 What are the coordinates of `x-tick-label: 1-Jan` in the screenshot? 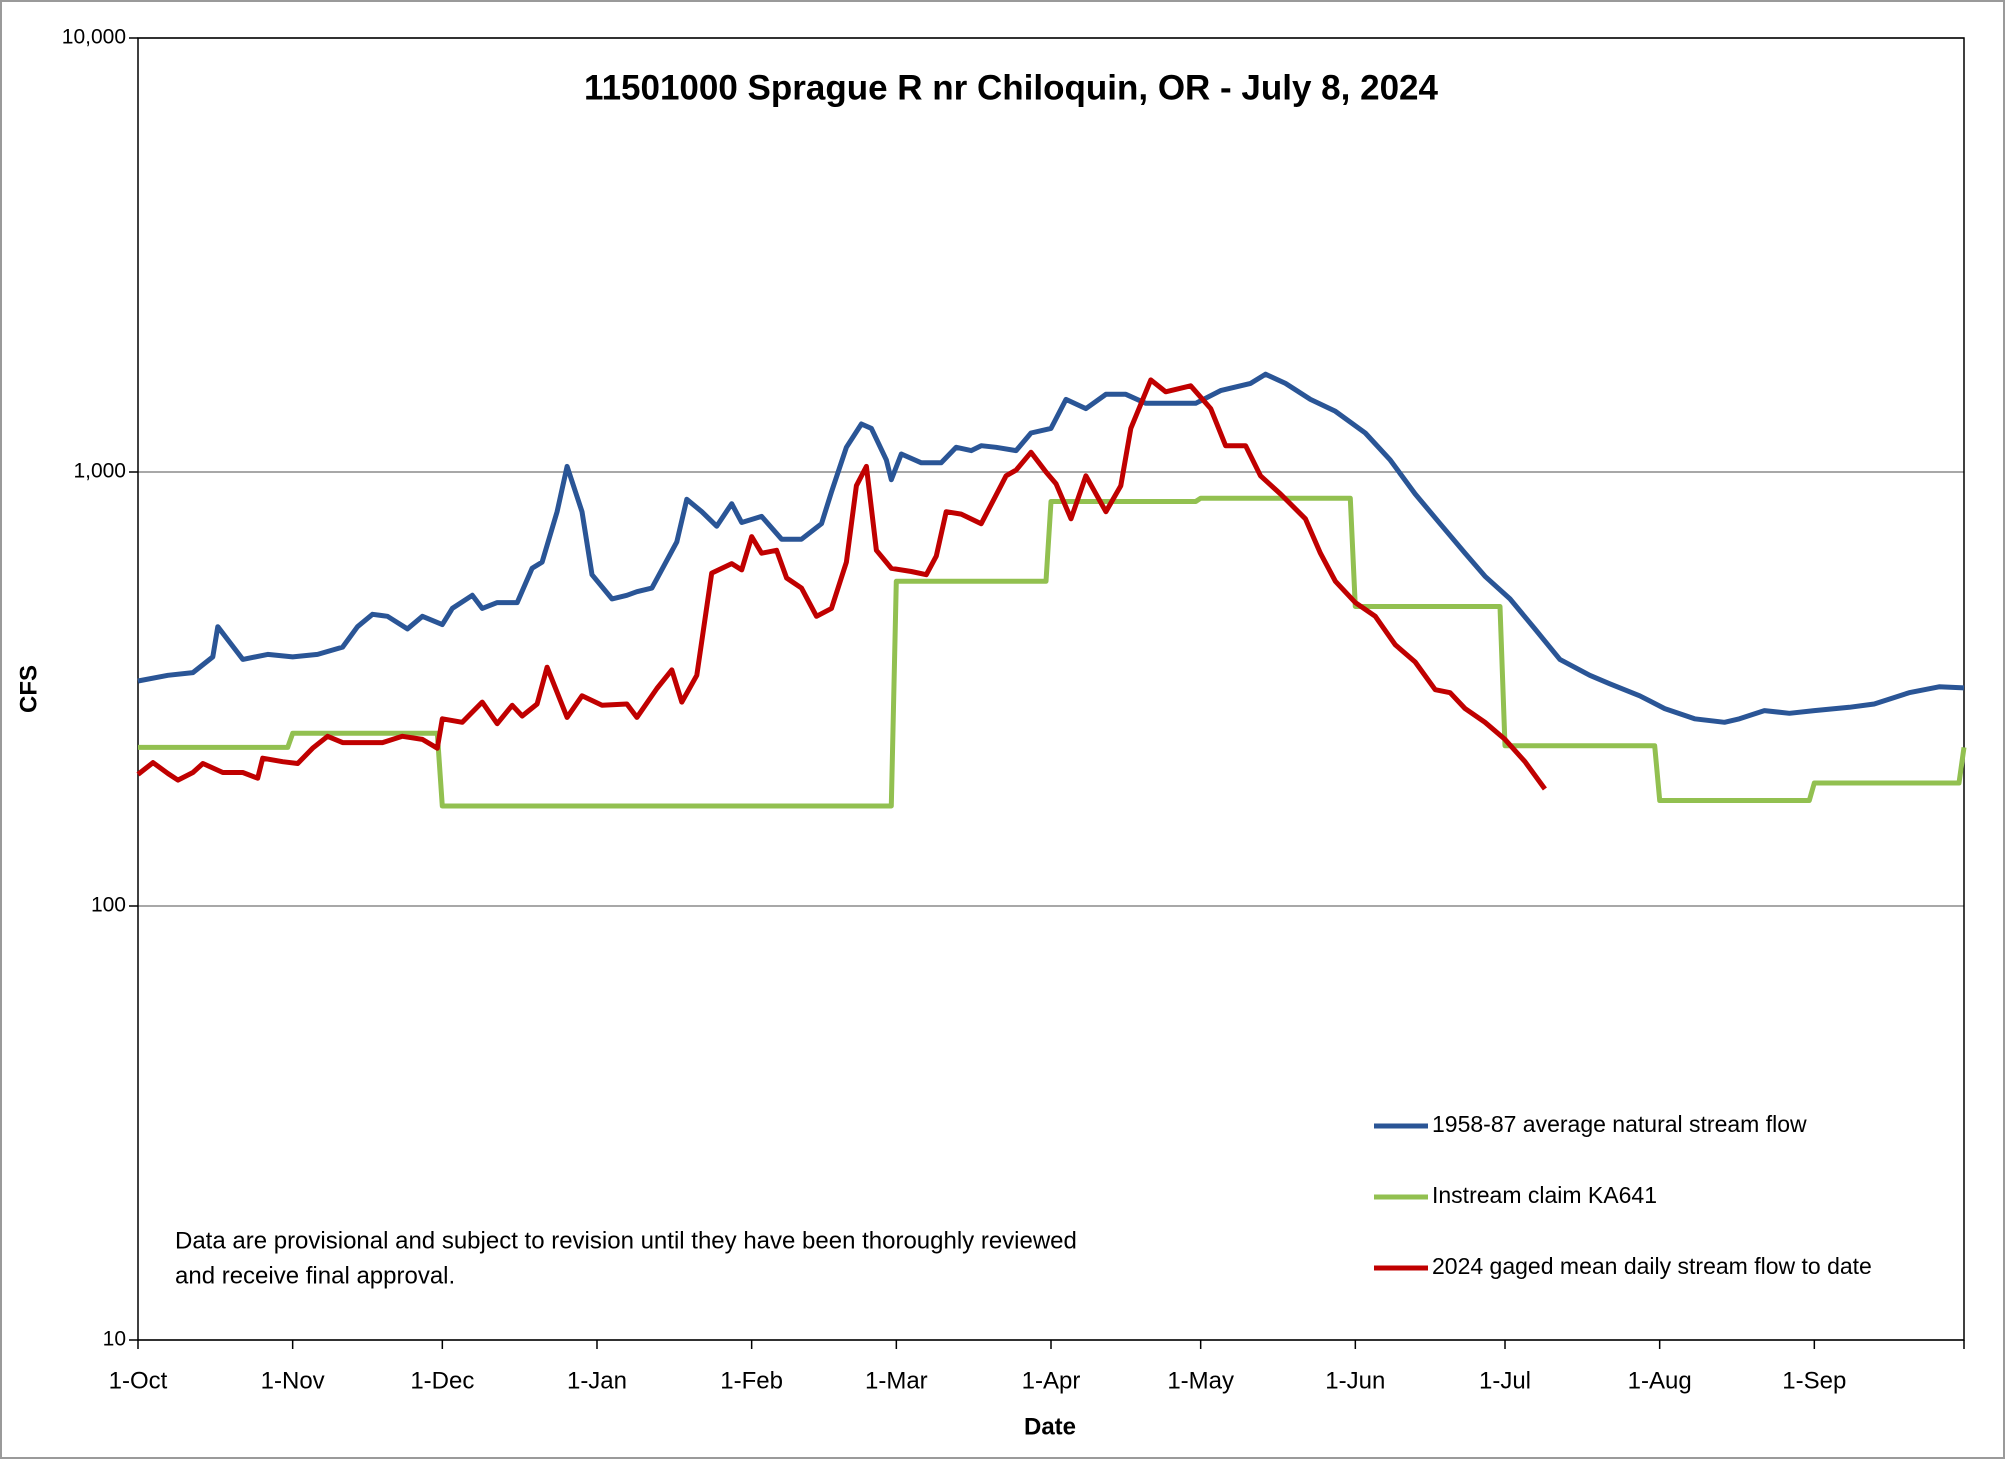 It's located at (597, 1380).